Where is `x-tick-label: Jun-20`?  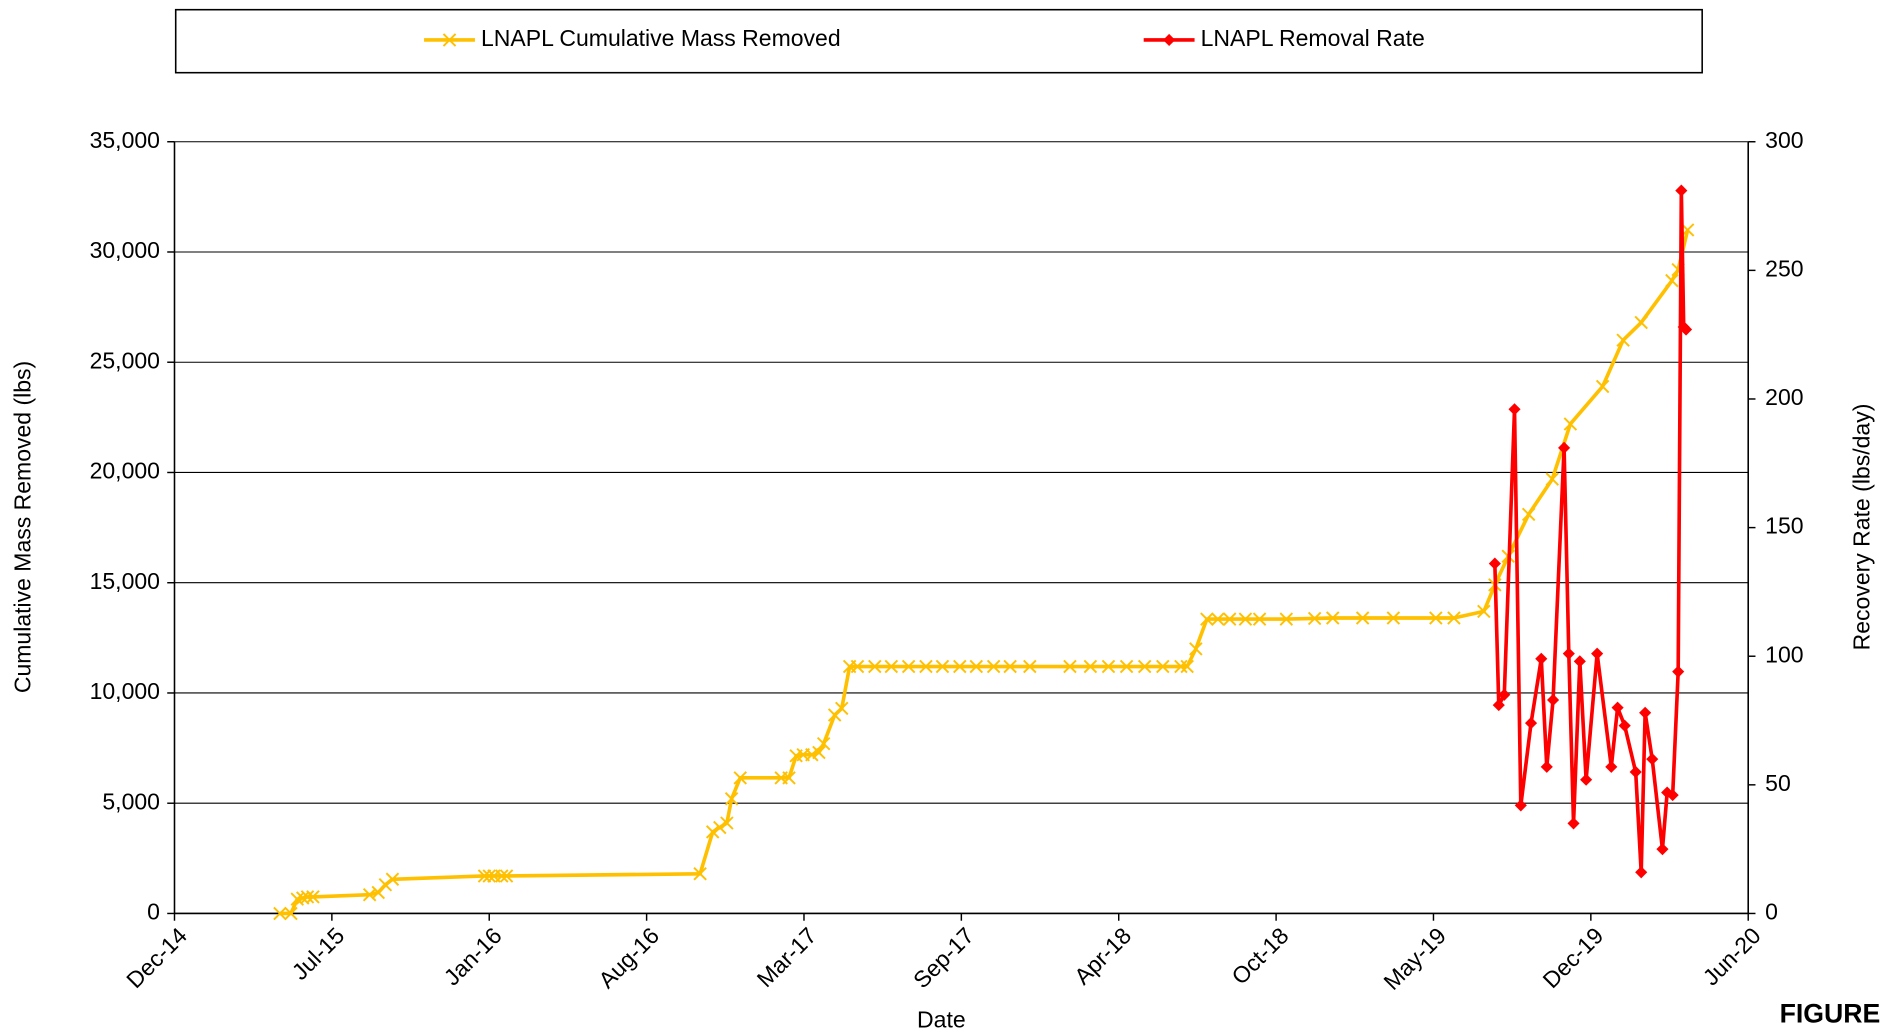
x-tick-label: Jun-20 is located at coordinates (1732, 956).